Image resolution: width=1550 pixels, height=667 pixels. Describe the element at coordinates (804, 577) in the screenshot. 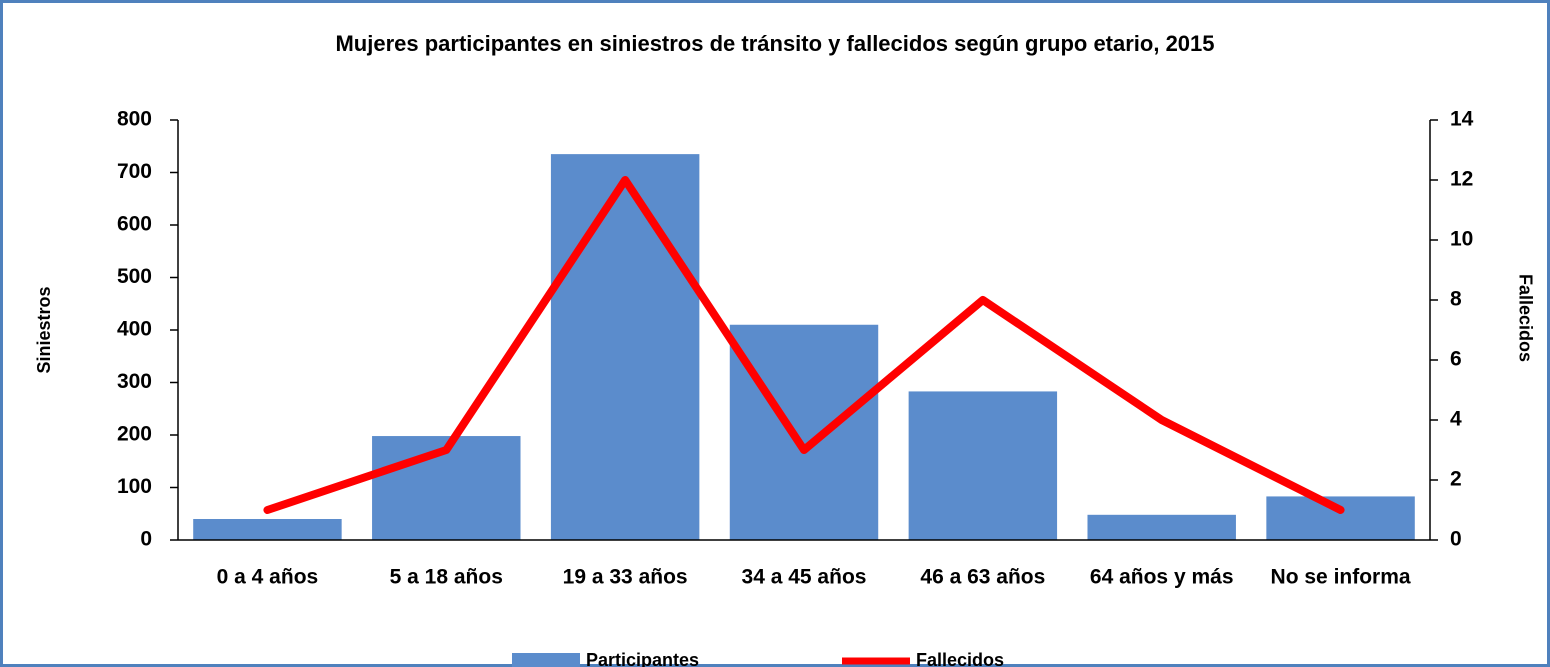

I see `x-tick-label: 34 a 45 años` at that location.